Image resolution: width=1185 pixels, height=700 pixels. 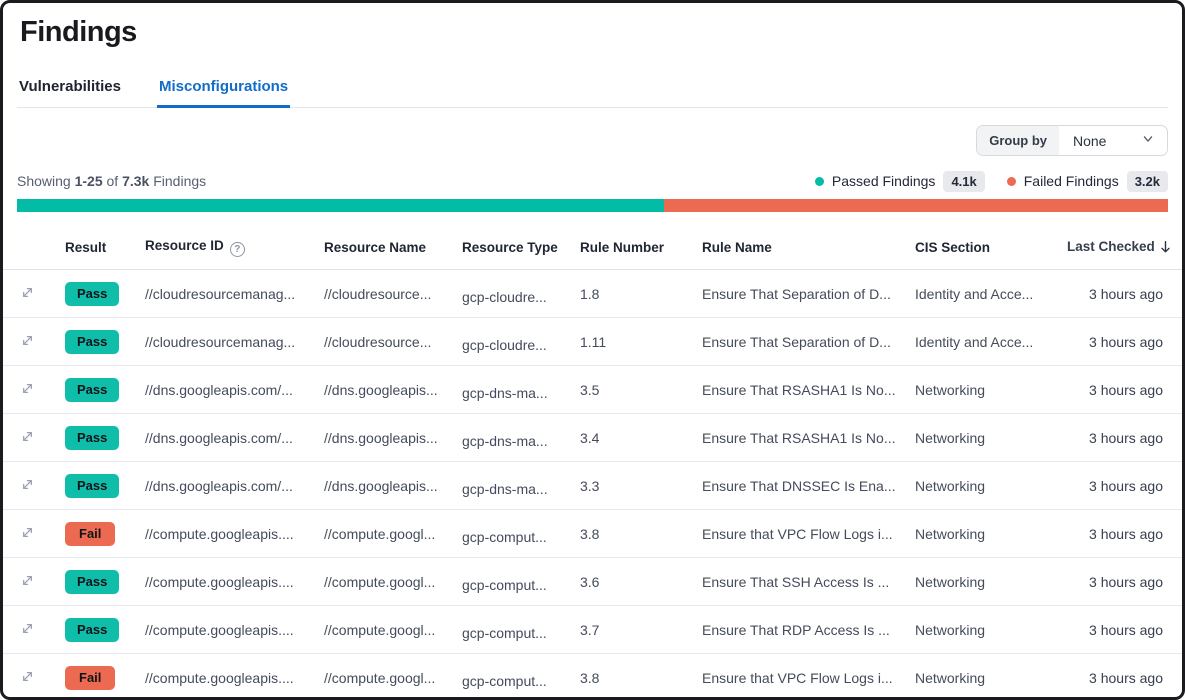 I want to click on tab-misconfigurations: Misconfigurations, so click(x=223, y=93).